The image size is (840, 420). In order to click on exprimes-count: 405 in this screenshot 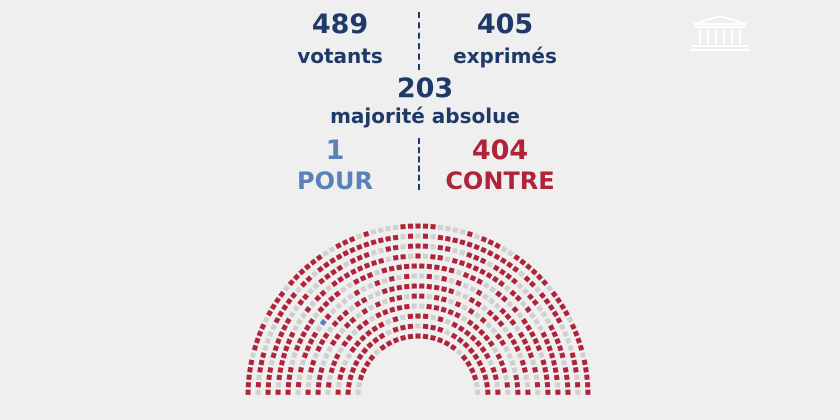, I will do `click(505, 24)`.